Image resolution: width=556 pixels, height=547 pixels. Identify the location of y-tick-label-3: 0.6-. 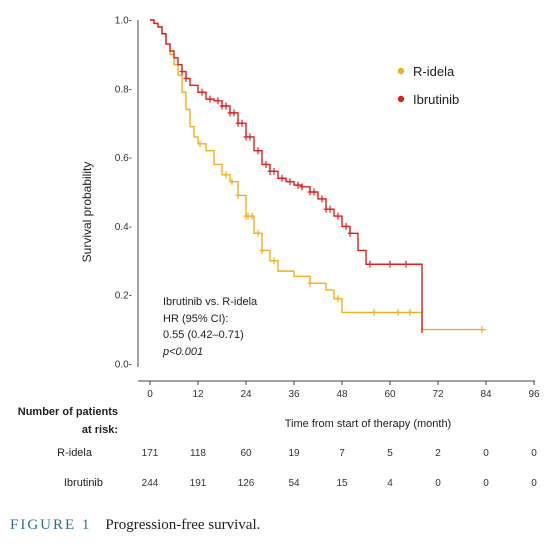
(123, 158).